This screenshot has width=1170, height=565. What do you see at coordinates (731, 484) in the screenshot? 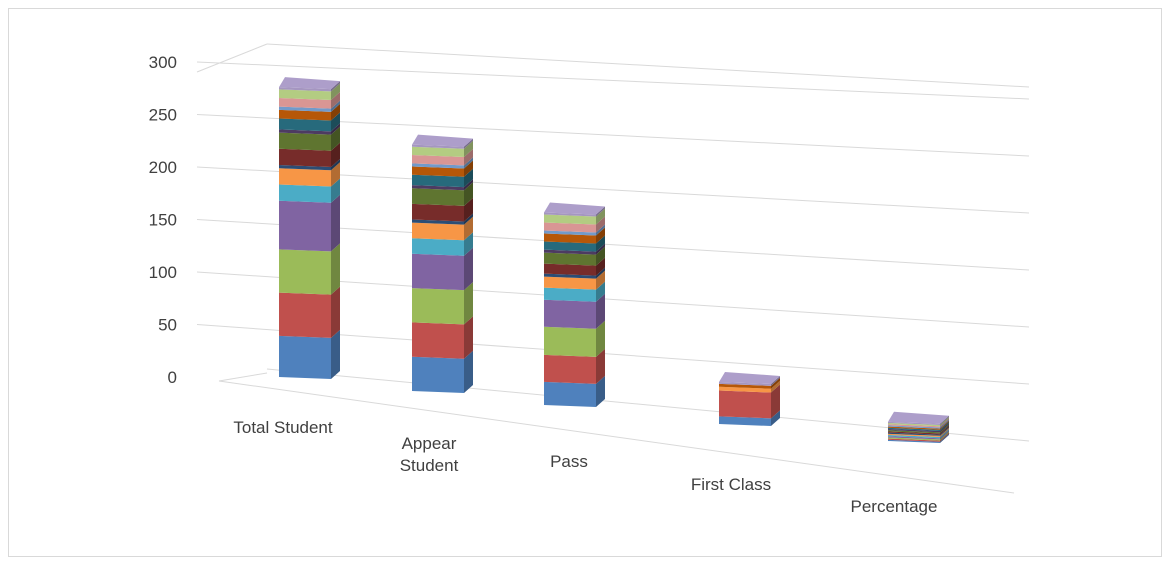
I see `category-label-first-class: First Class` at bounding box center [731, 484].